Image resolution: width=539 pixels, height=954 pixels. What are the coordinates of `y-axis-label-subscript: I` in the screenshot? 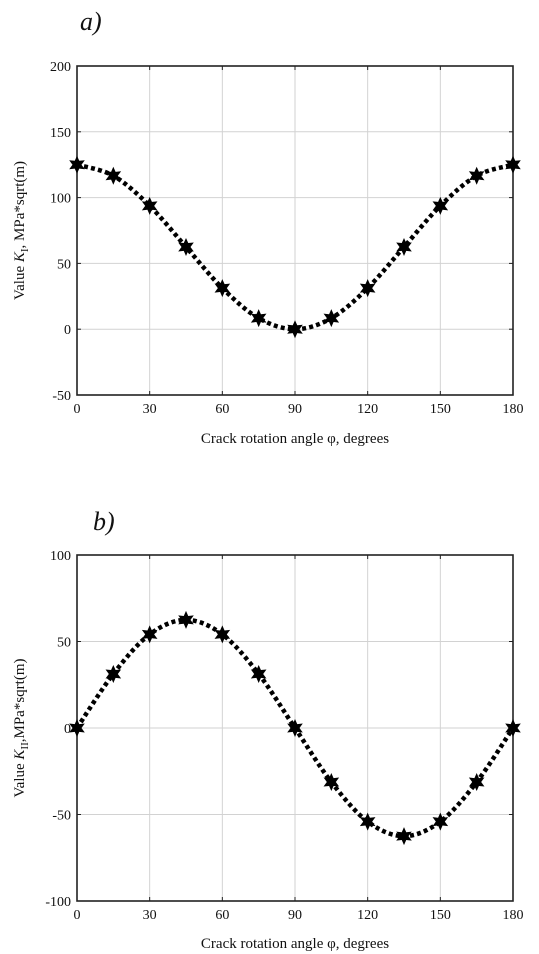 It's located at (25, 250).